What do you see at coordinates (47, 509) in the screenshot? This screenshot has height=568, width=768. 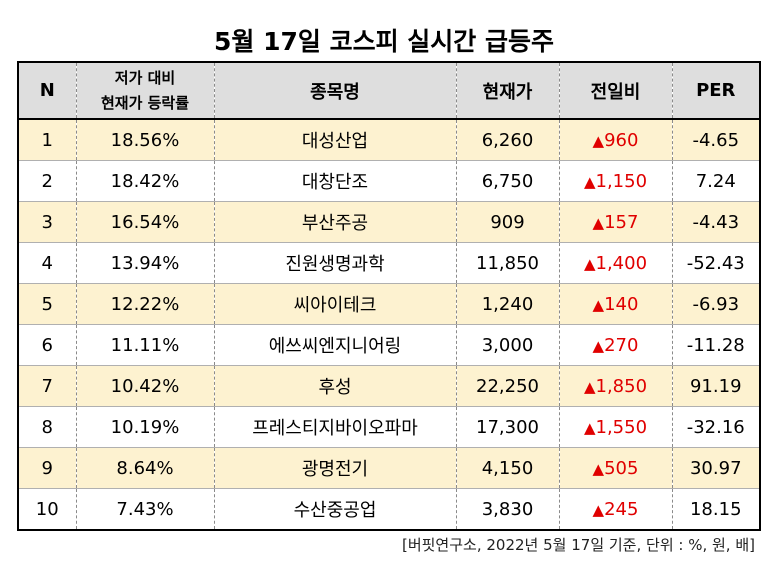 I see `cell-n: 10` at bounding box center [47, 509].